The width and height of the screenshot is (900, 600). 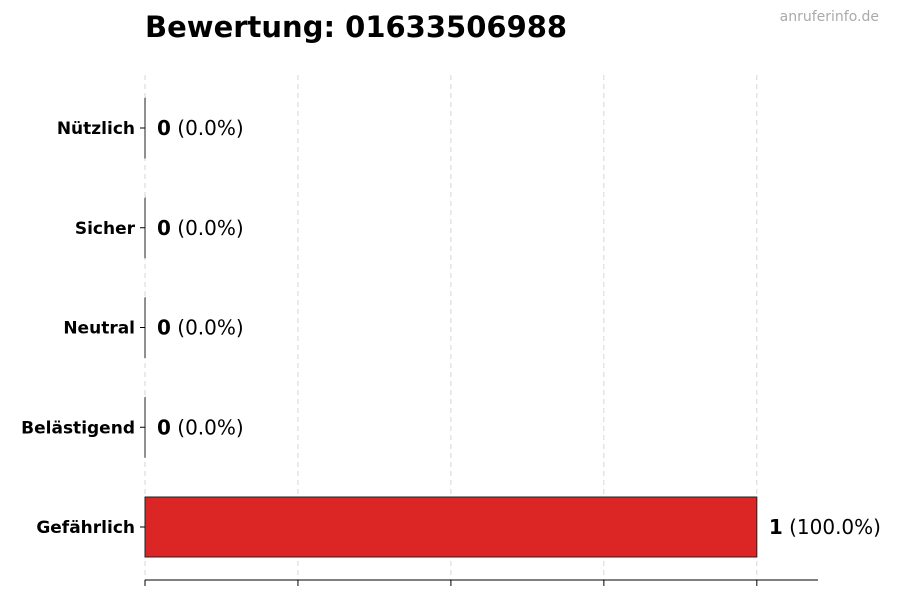 I want to click on category-label: Belästigend, so click(x=78, y=428).